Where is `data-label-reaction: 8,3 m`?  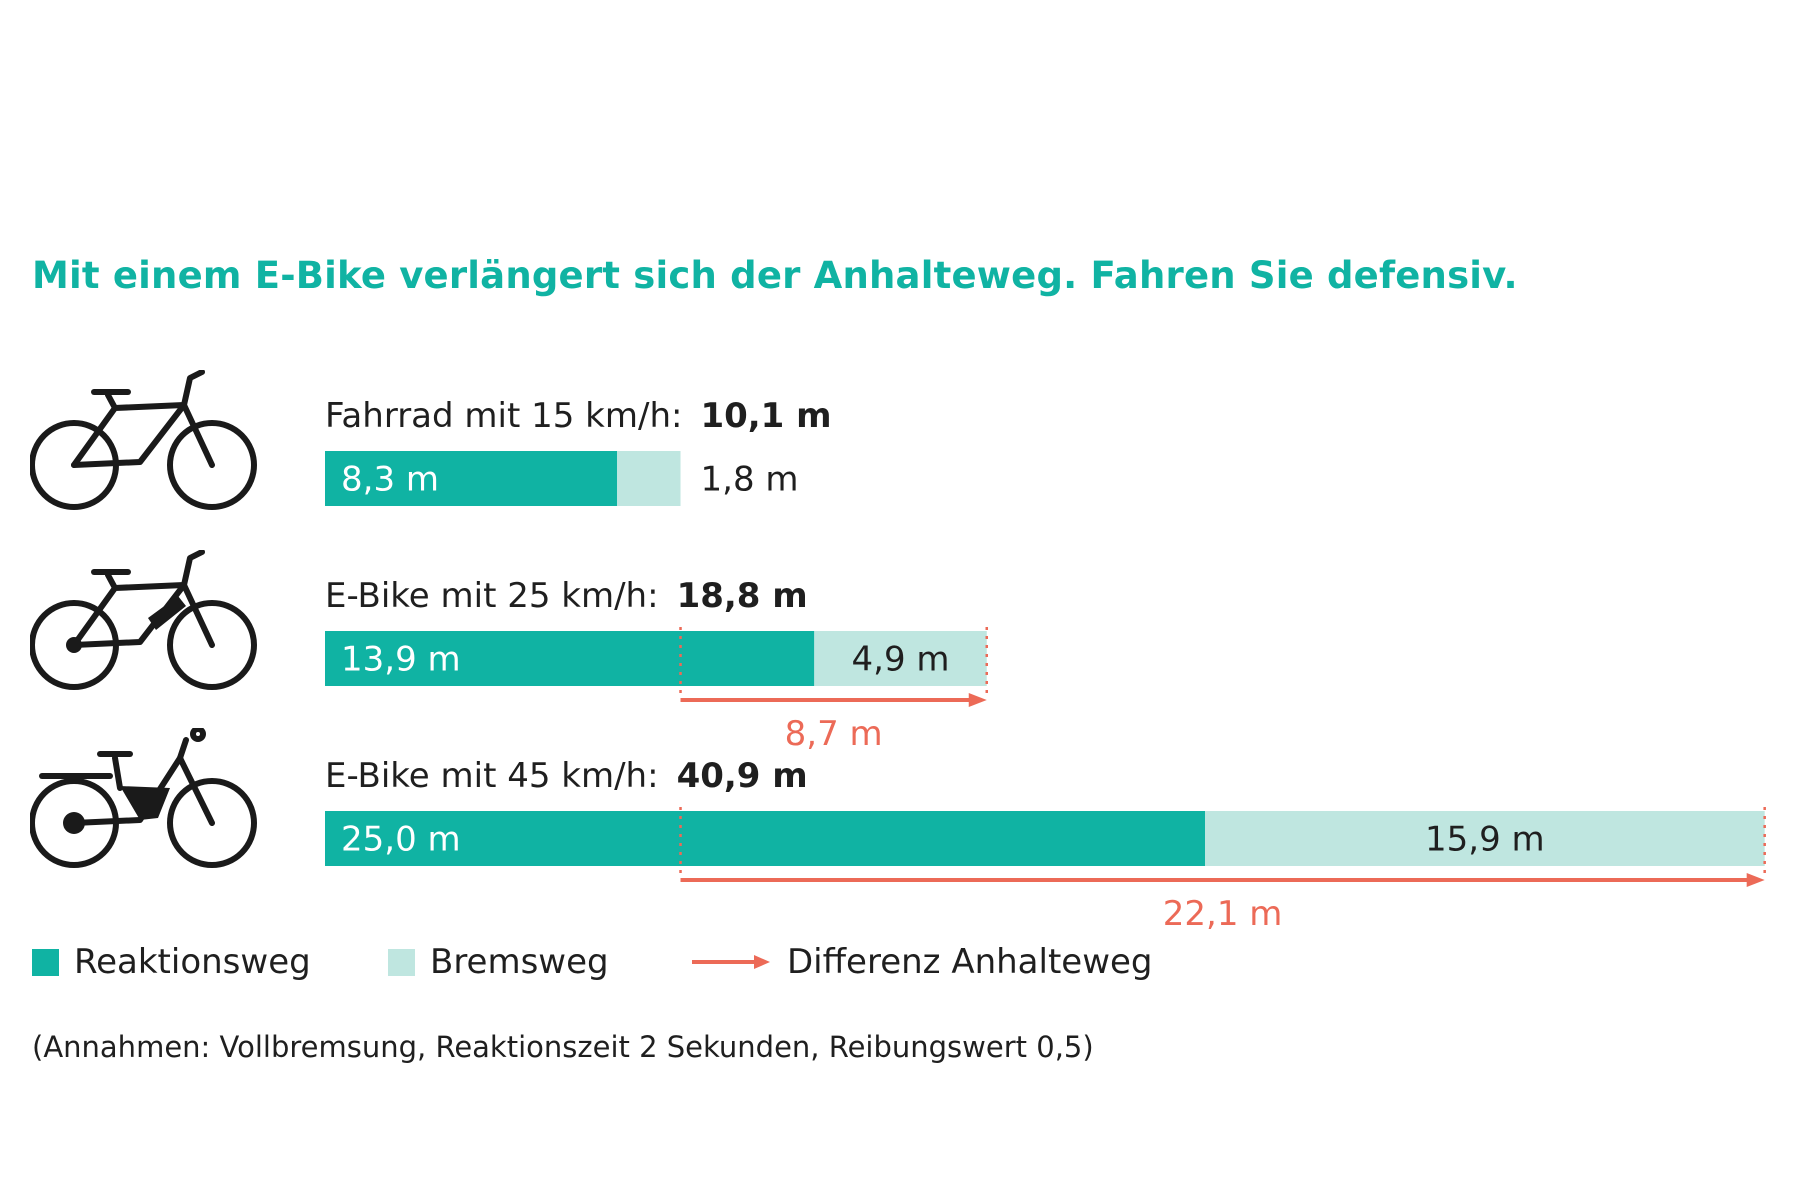
data-label-reaction: 8,3 m is located at coordinates (390, 480).